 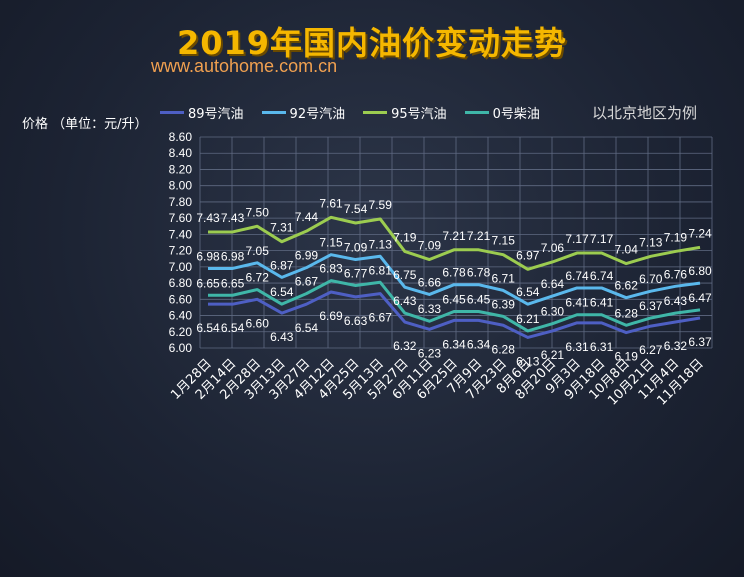 I want to click on legend-item-89: 89号汽油, so click(x=202, y=112).